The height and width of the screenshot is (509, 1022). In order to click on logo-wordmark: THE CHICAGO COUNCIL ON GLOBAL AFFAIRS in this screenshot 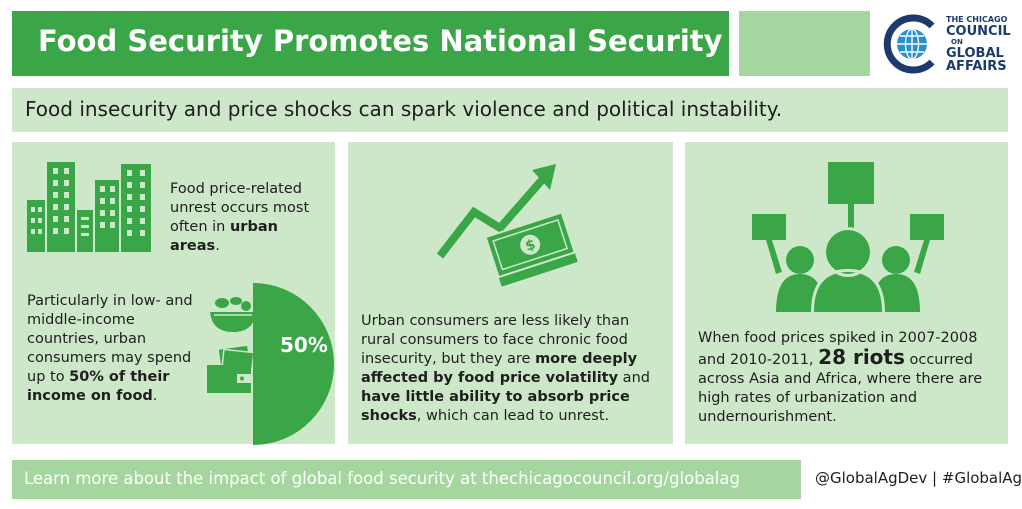, I will do `click(978, 44)`.